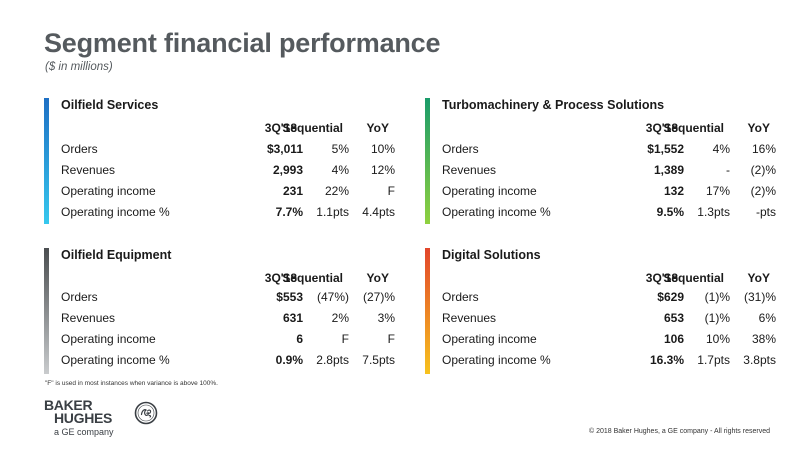 The image size is (800, 450). What do you see at coordinates (84, 432) in the screenshot?
I see `logo-subtitle: a GE company` at bounding box center [84, 432].